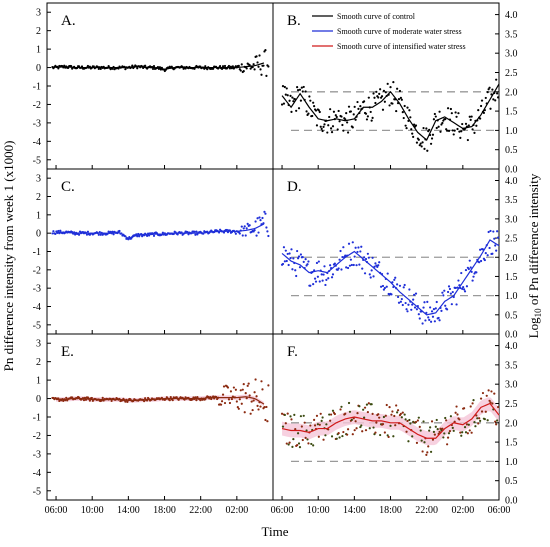 The width and height of the screenshot is (550, 547). I want to click on y-tick-label: 1.5, so click(511, 112).